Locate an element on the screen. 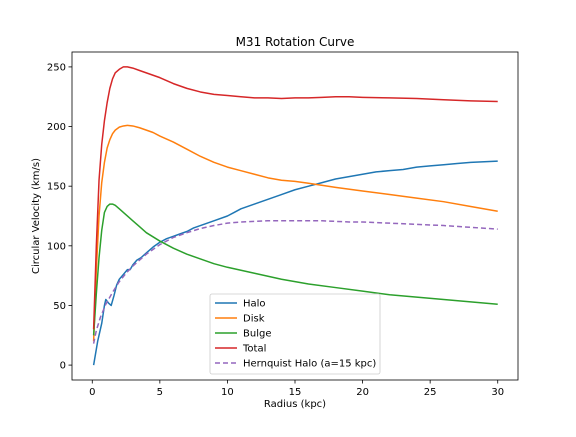  y-tick-label: 50 is located at coordinates (59, 306).